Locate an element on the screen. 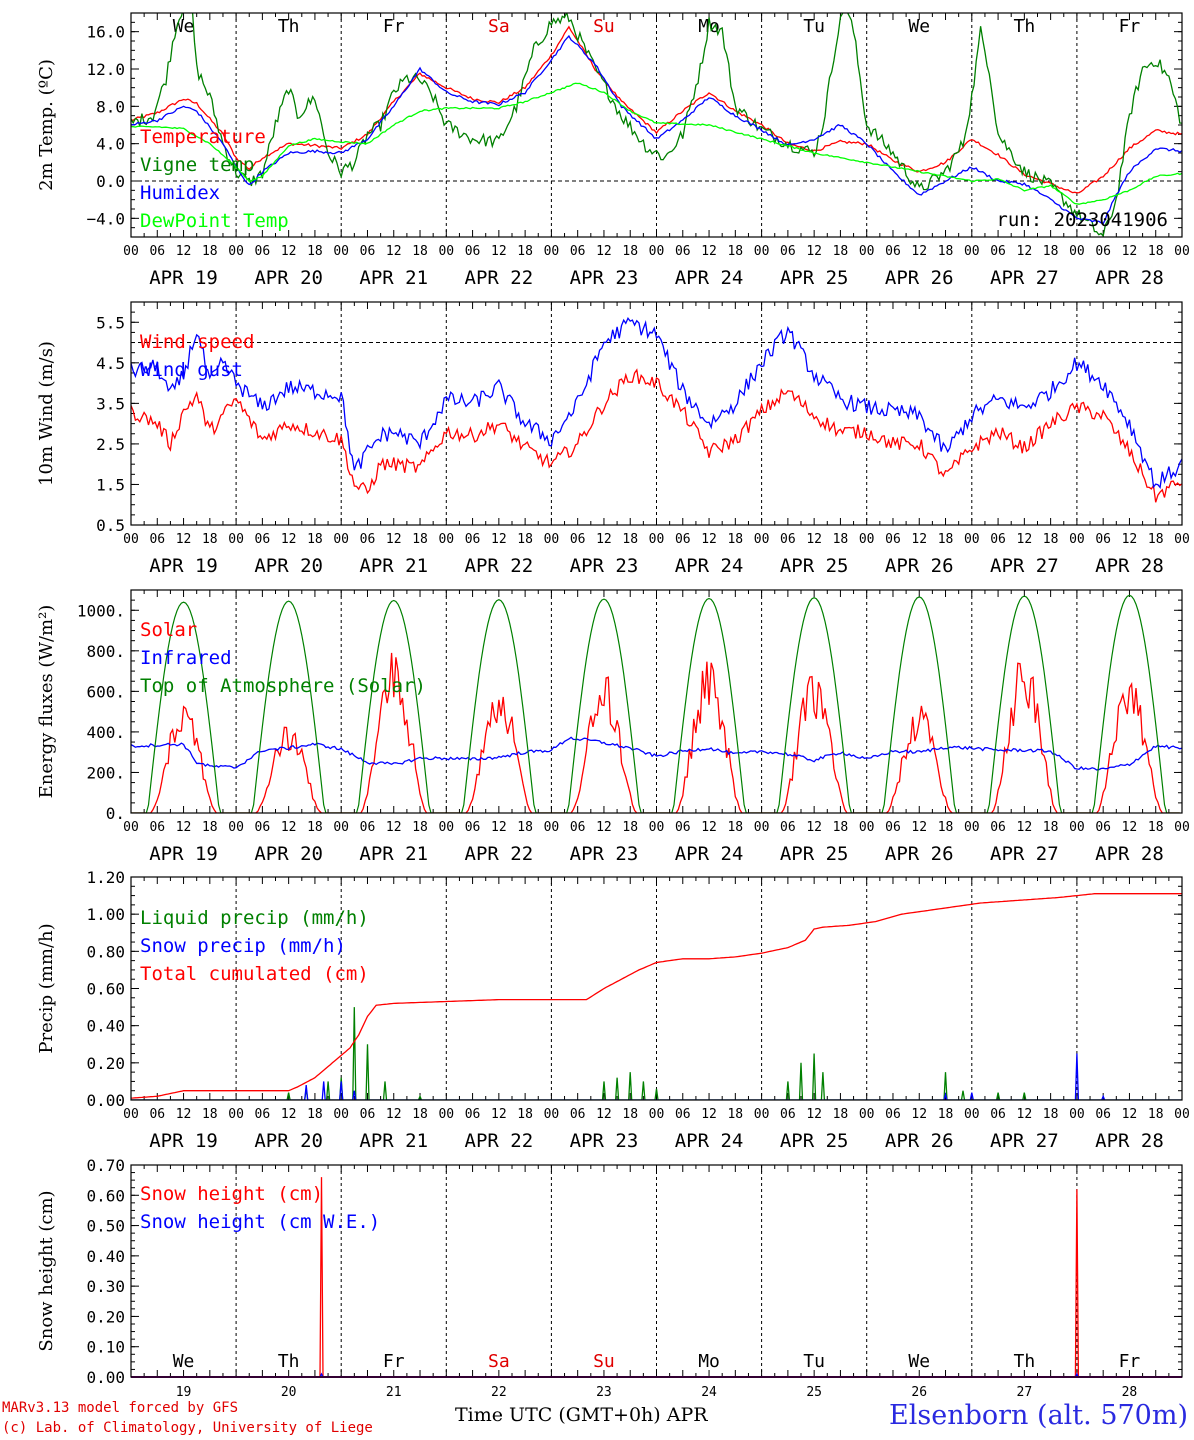  legend-entry: Temperature is located at coordinates (203, 137).